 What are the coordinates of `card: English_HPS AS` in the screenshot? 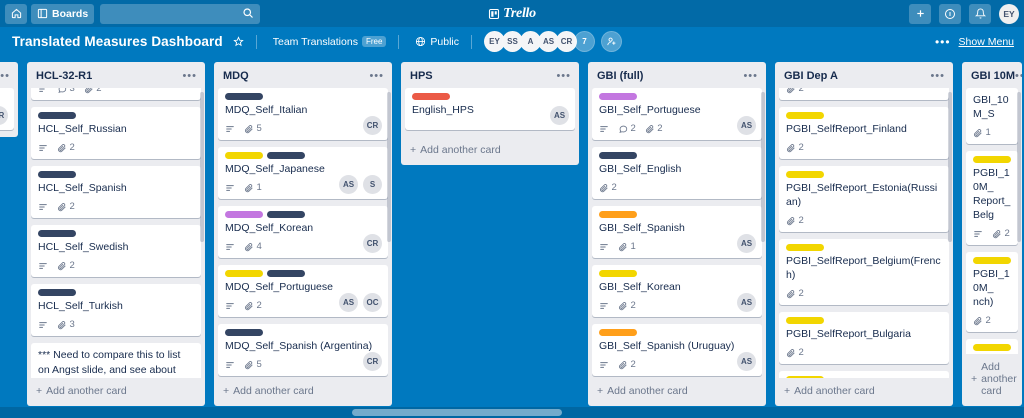 It's located at (490, 109).